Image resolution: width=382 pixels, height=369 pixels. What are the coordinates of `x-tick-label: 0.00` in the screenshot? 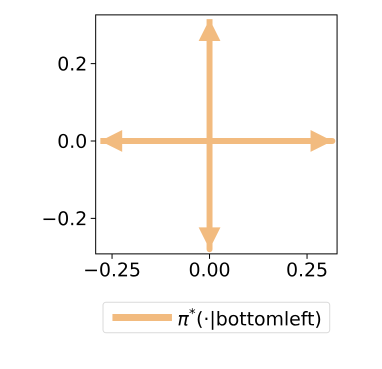 It's located at (210, 269).